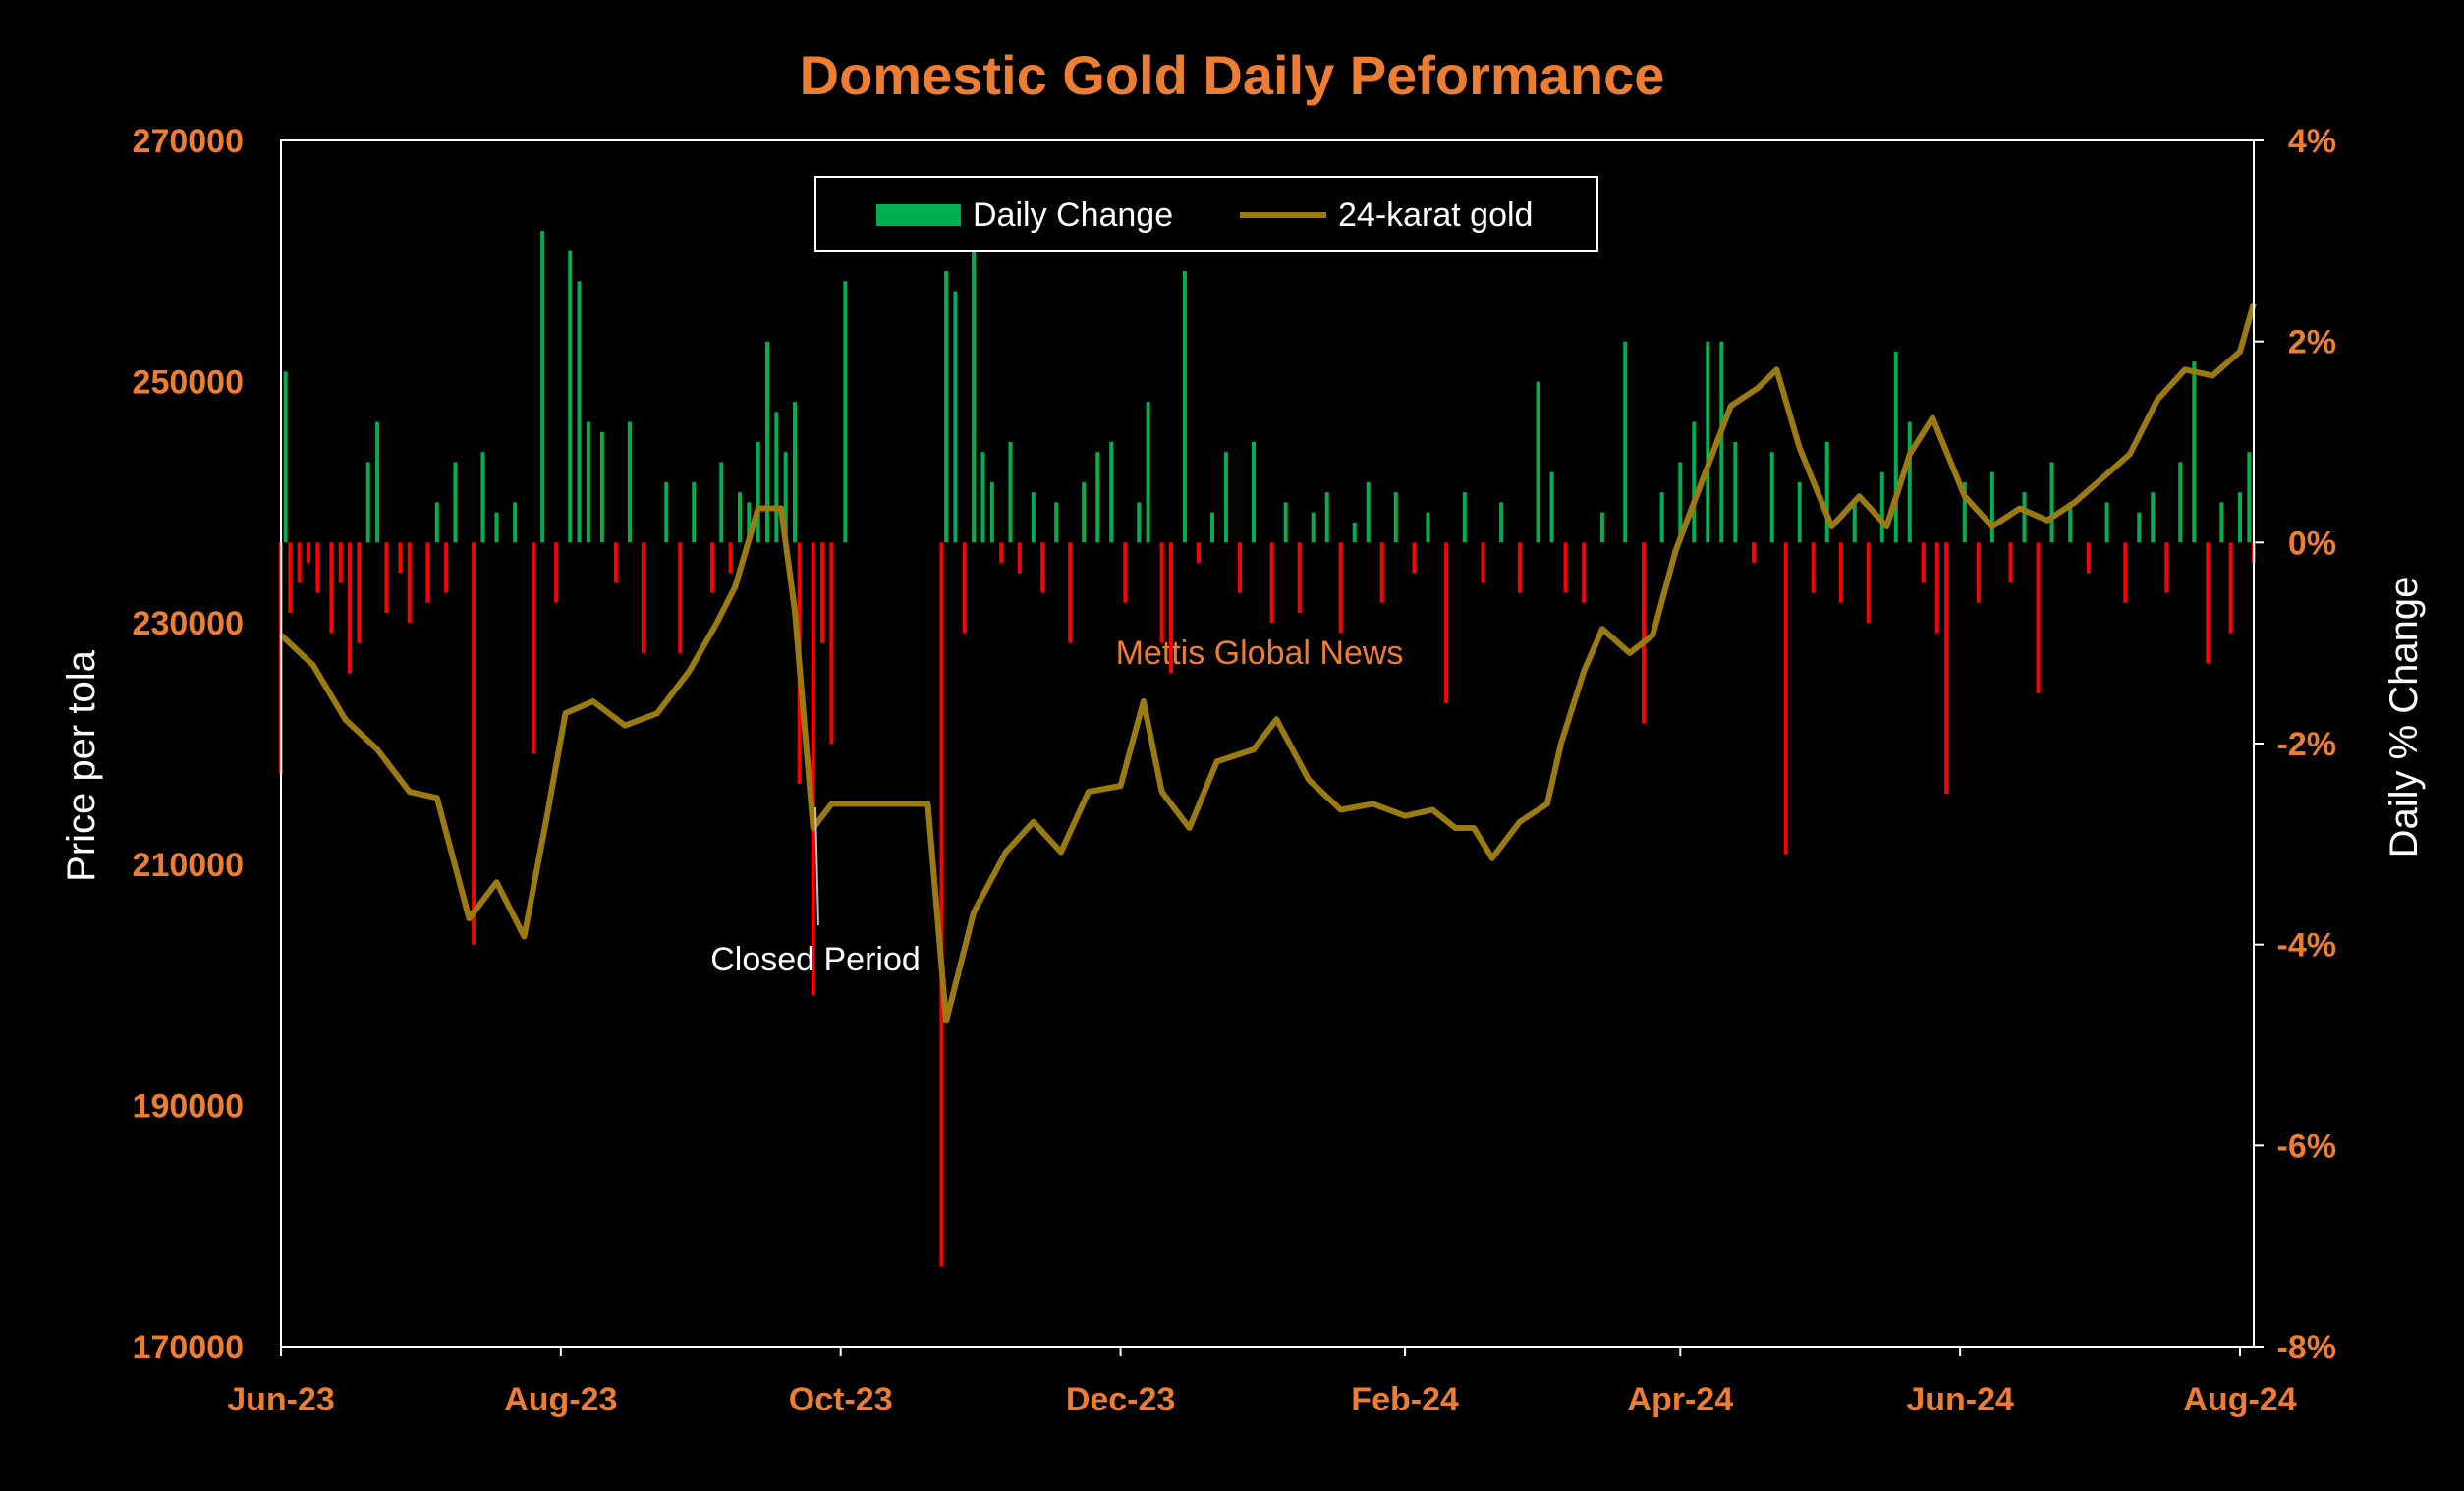  Describe the element at coordinates (281, 1399) in the screenshot. I see `x-tick-label: Jun-23` at that location.